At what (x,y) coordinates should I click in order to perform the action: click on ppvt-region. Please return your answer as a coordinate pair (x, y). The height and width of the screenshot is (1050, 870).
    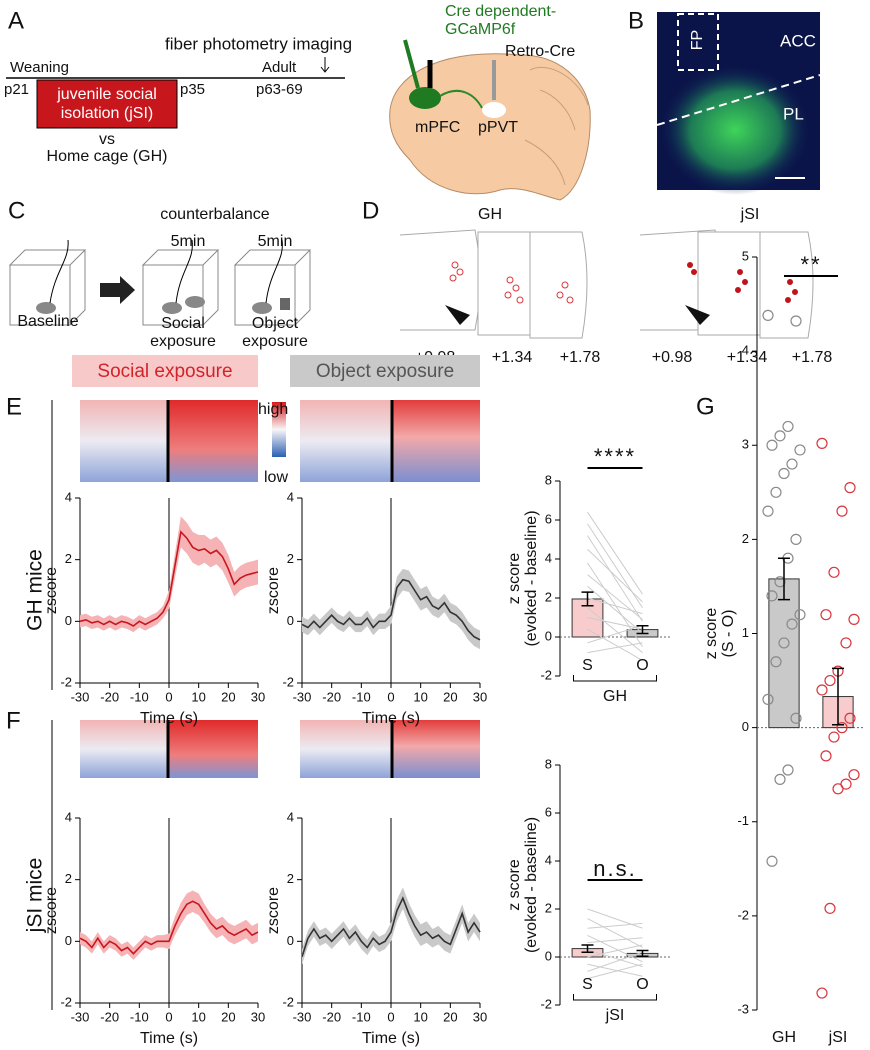
    Looking at the image, I should click on (494, 110).